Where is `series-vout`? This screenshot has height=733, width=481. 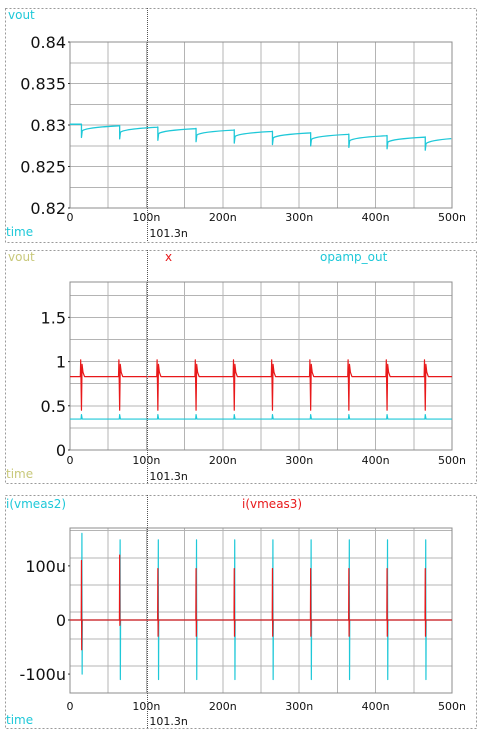 series-vout is located at coordinates (261, 137).